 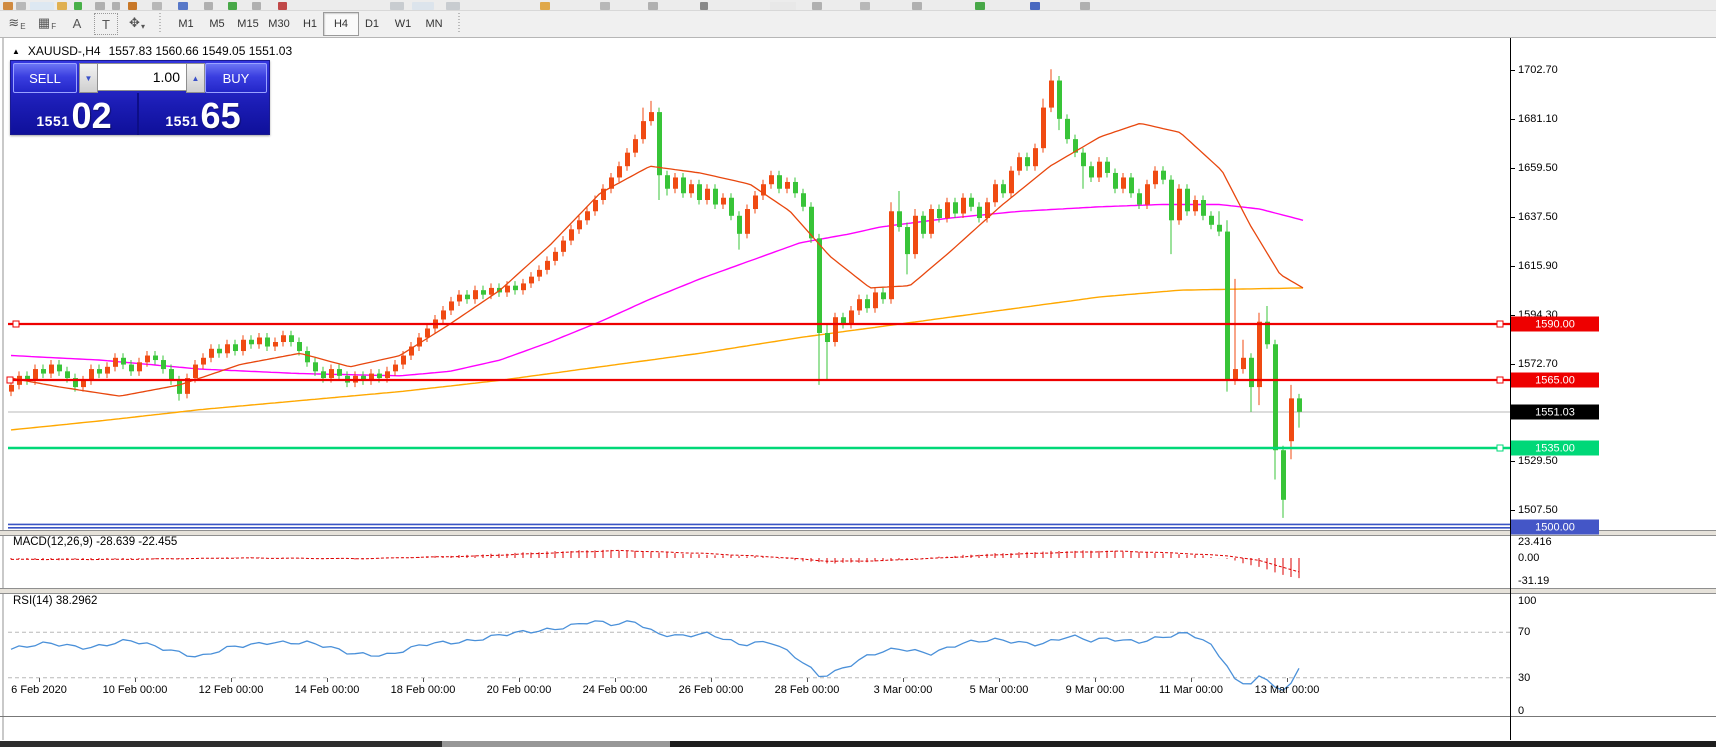 I want to click on price-tick-label: 1637.50, so click(x=1538, y=217).